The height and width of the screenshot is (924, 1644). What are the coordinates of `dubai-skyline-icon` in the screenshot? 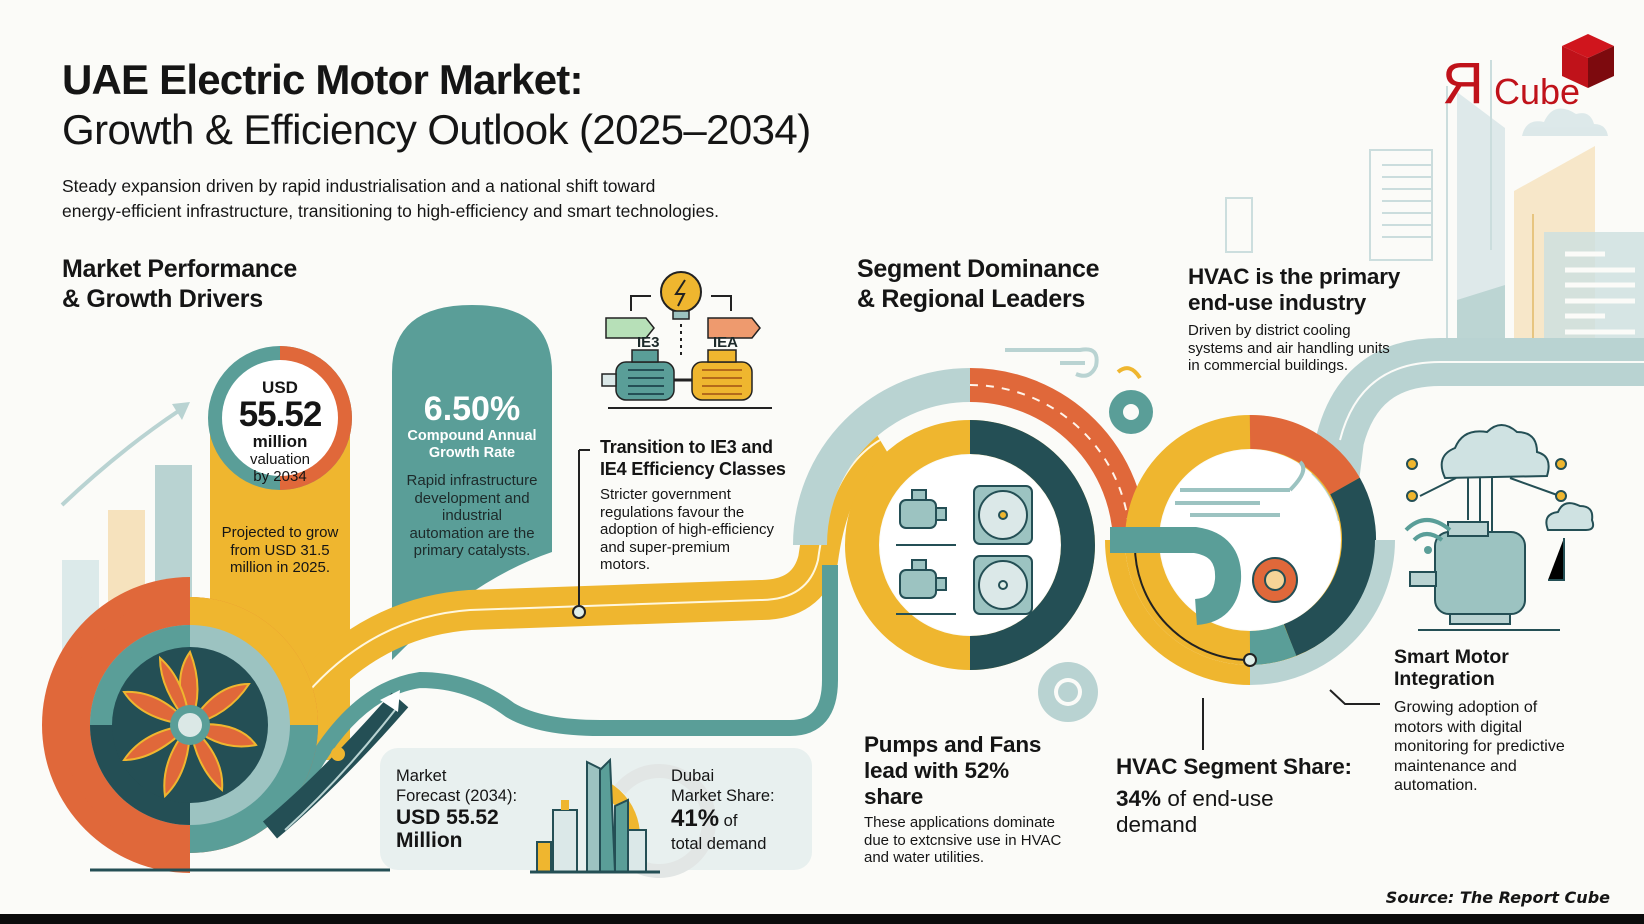 It's located at (623, 817).